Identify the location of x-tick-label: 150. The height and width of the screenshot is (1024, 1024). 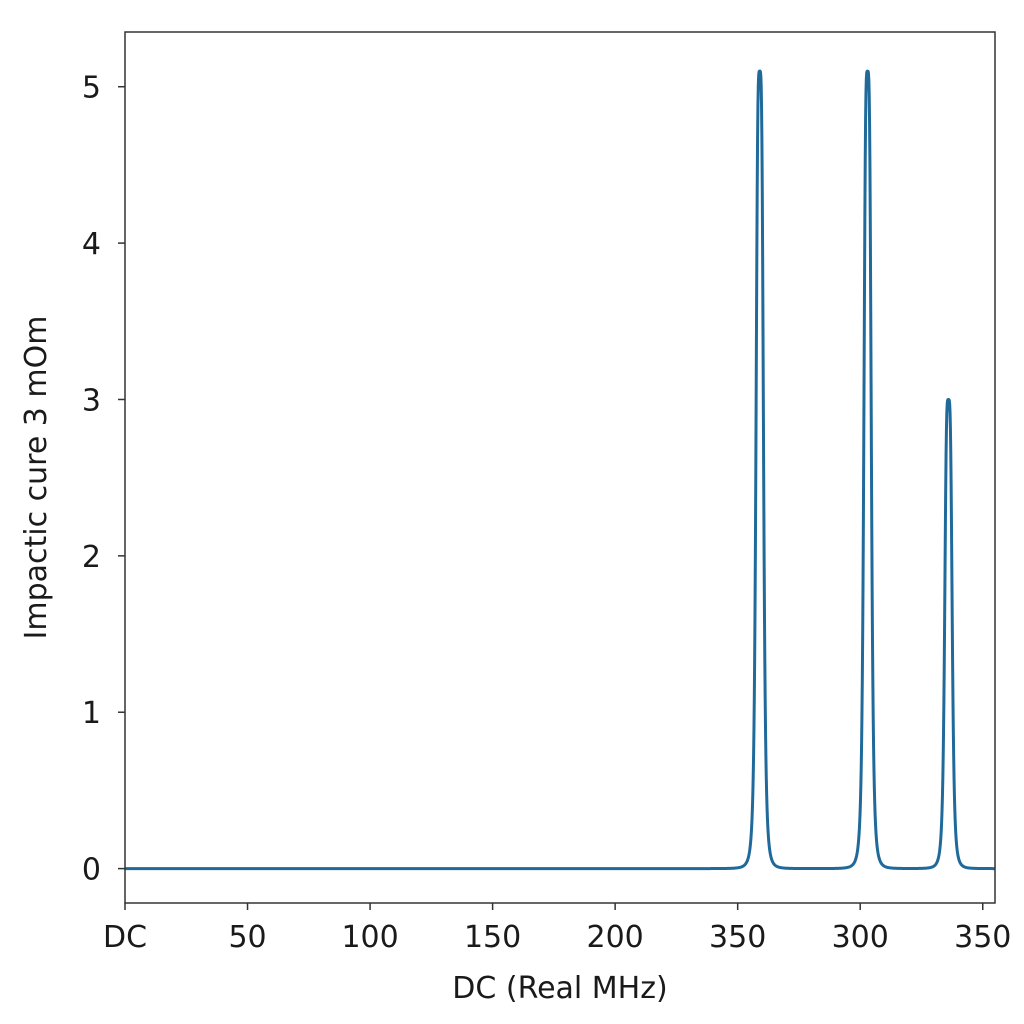
(492, 937).